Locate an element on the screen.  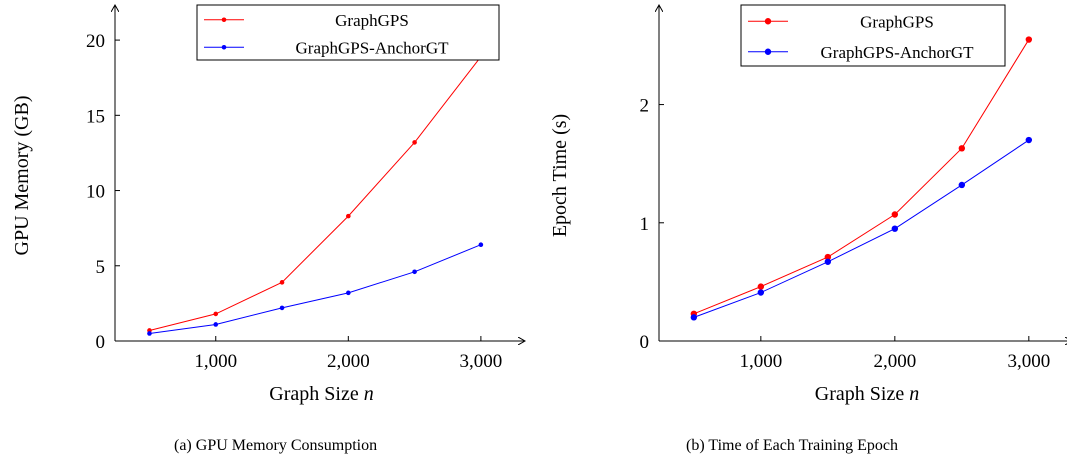
y-tick-label: 15 is located at coordinates (95, 116).